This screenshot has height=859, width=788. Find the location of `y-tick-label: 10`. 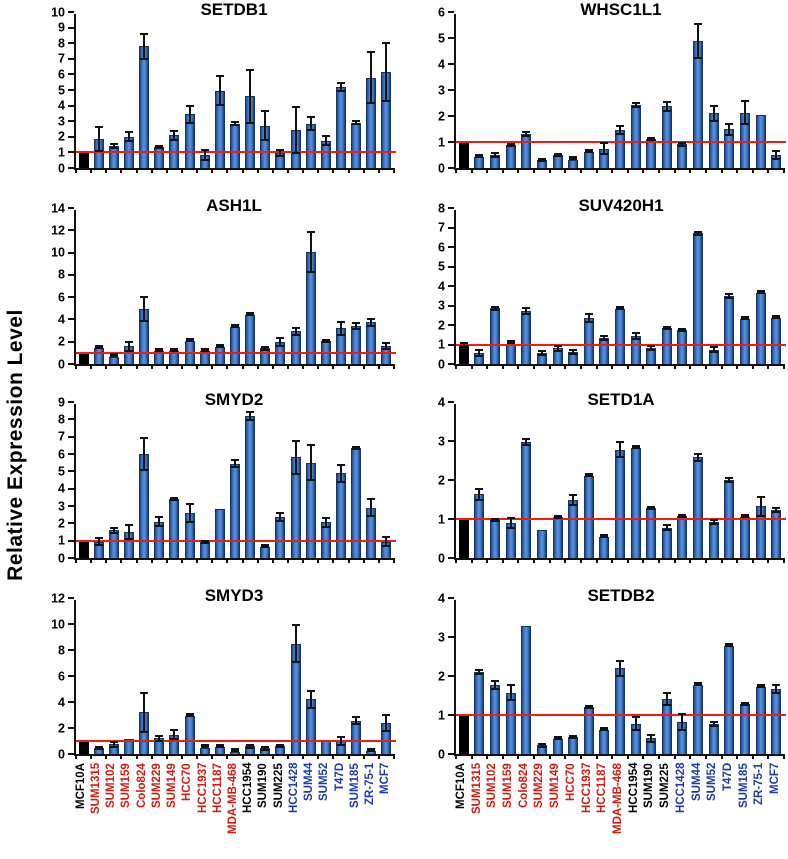

y-tick-label: 10 is located at coordinates (58, 623).